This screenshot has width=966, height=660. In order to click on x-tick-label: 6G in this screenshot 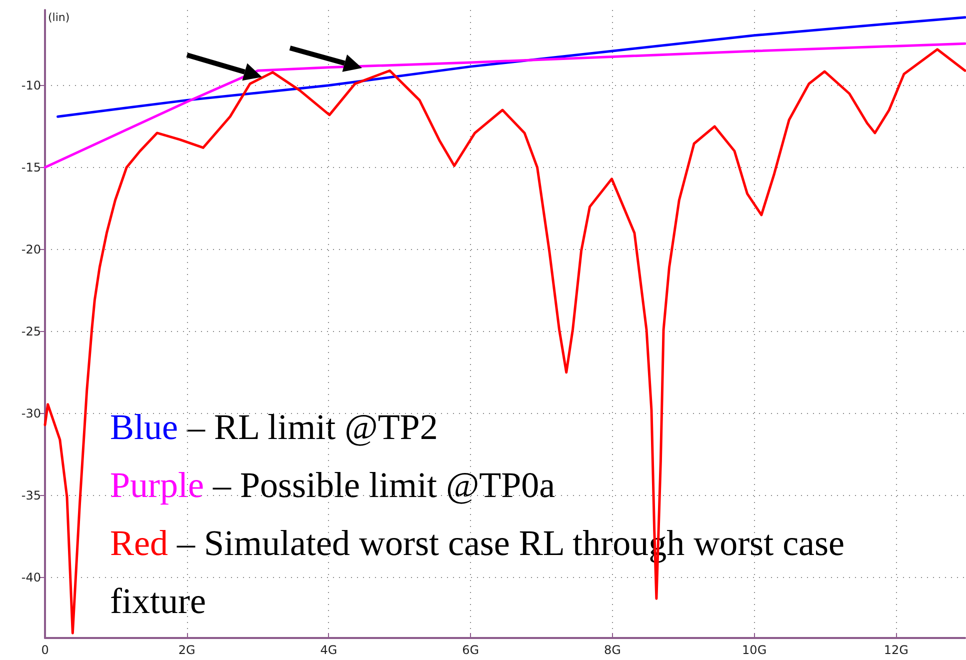, I will do `click(471, 650)`.